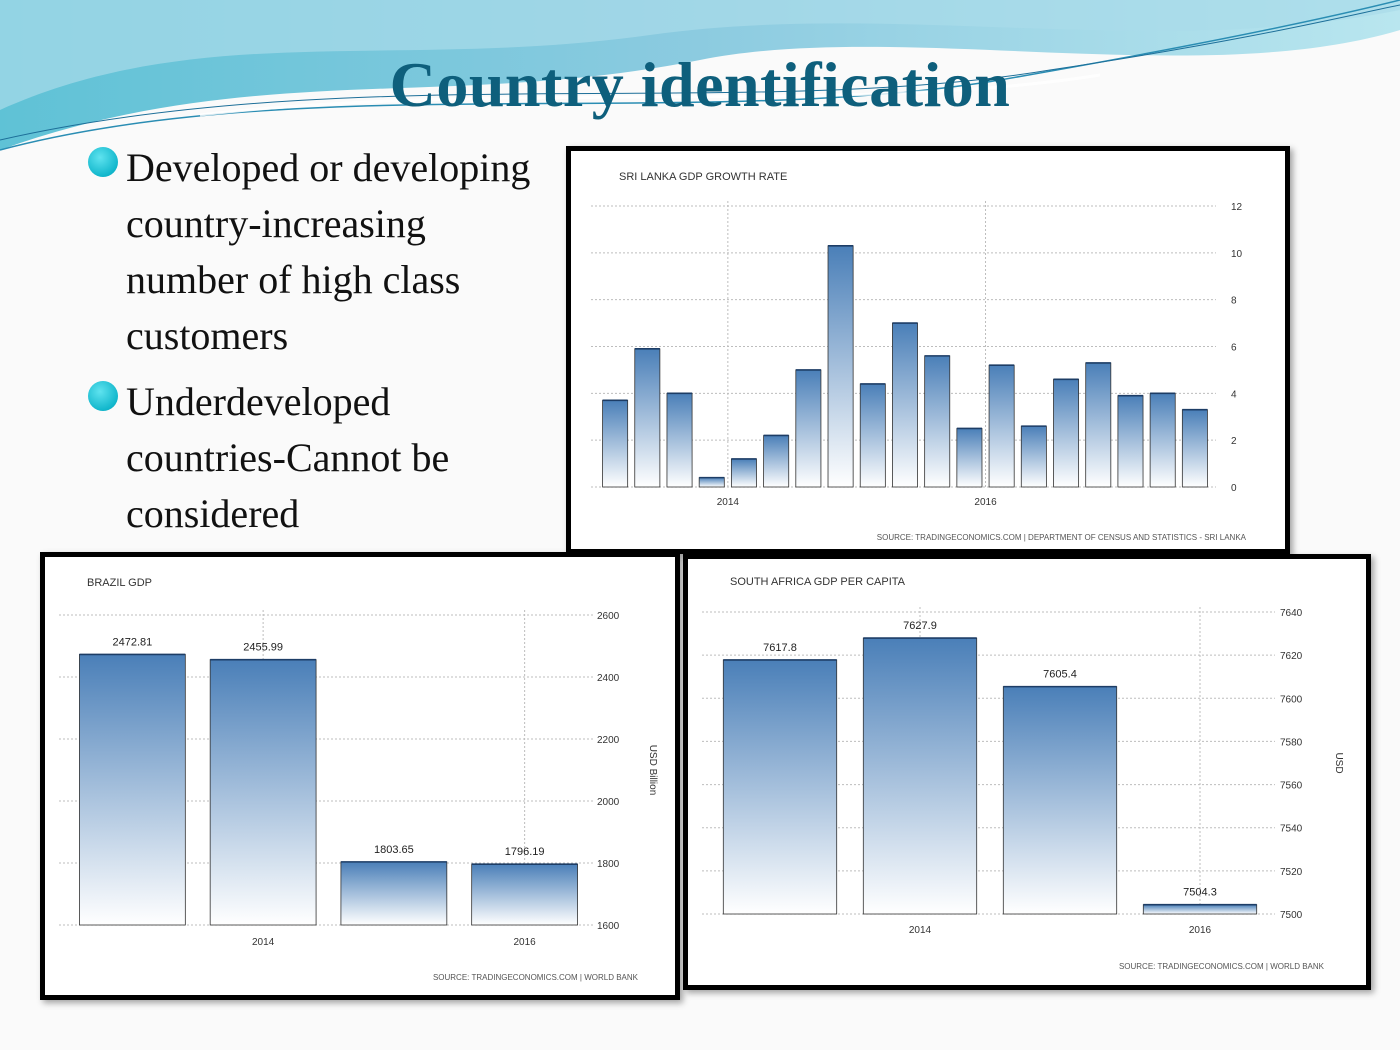 The width and height of the screenshot is (1400, 1050). I want to click on y-tick-label: 7540, so click(1291, 829).